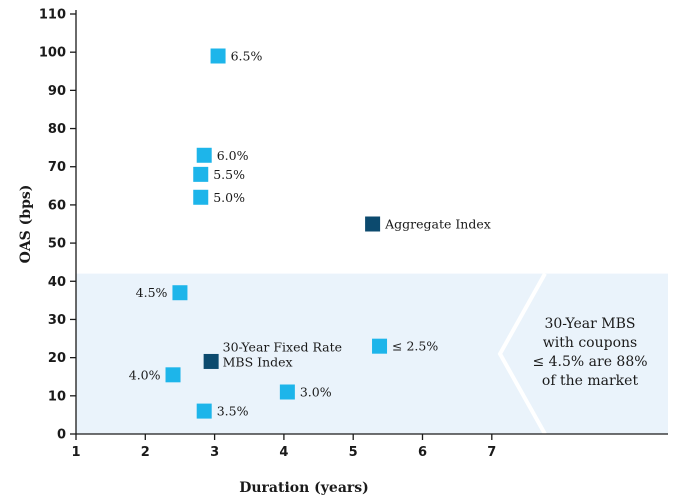 Image resolution: width=674 pixels, height=501 pixels. Describe the element at coordinates (491, 452) in the screenshot. I see `x-tick-label: 7` at that location.